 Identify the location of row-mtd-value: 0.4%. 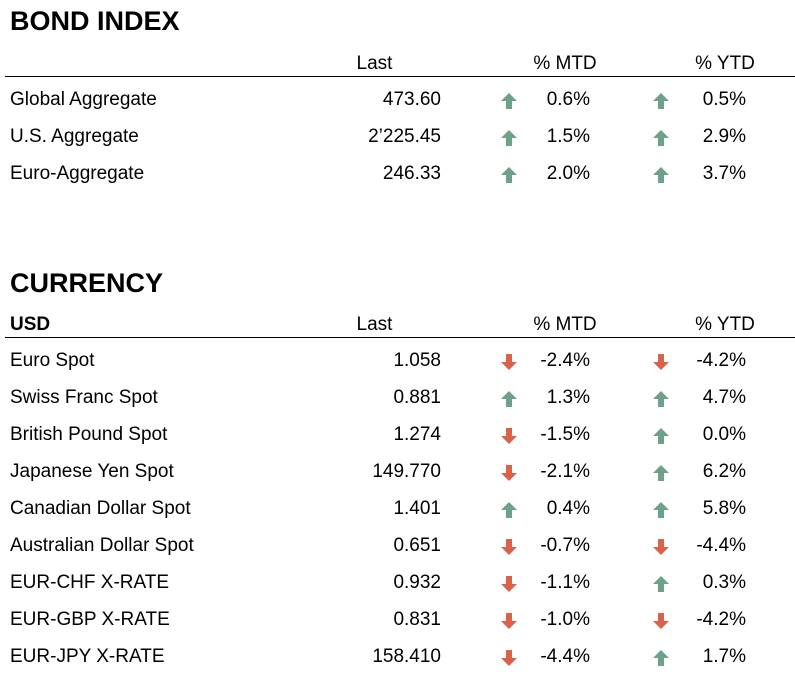
(568, 508).